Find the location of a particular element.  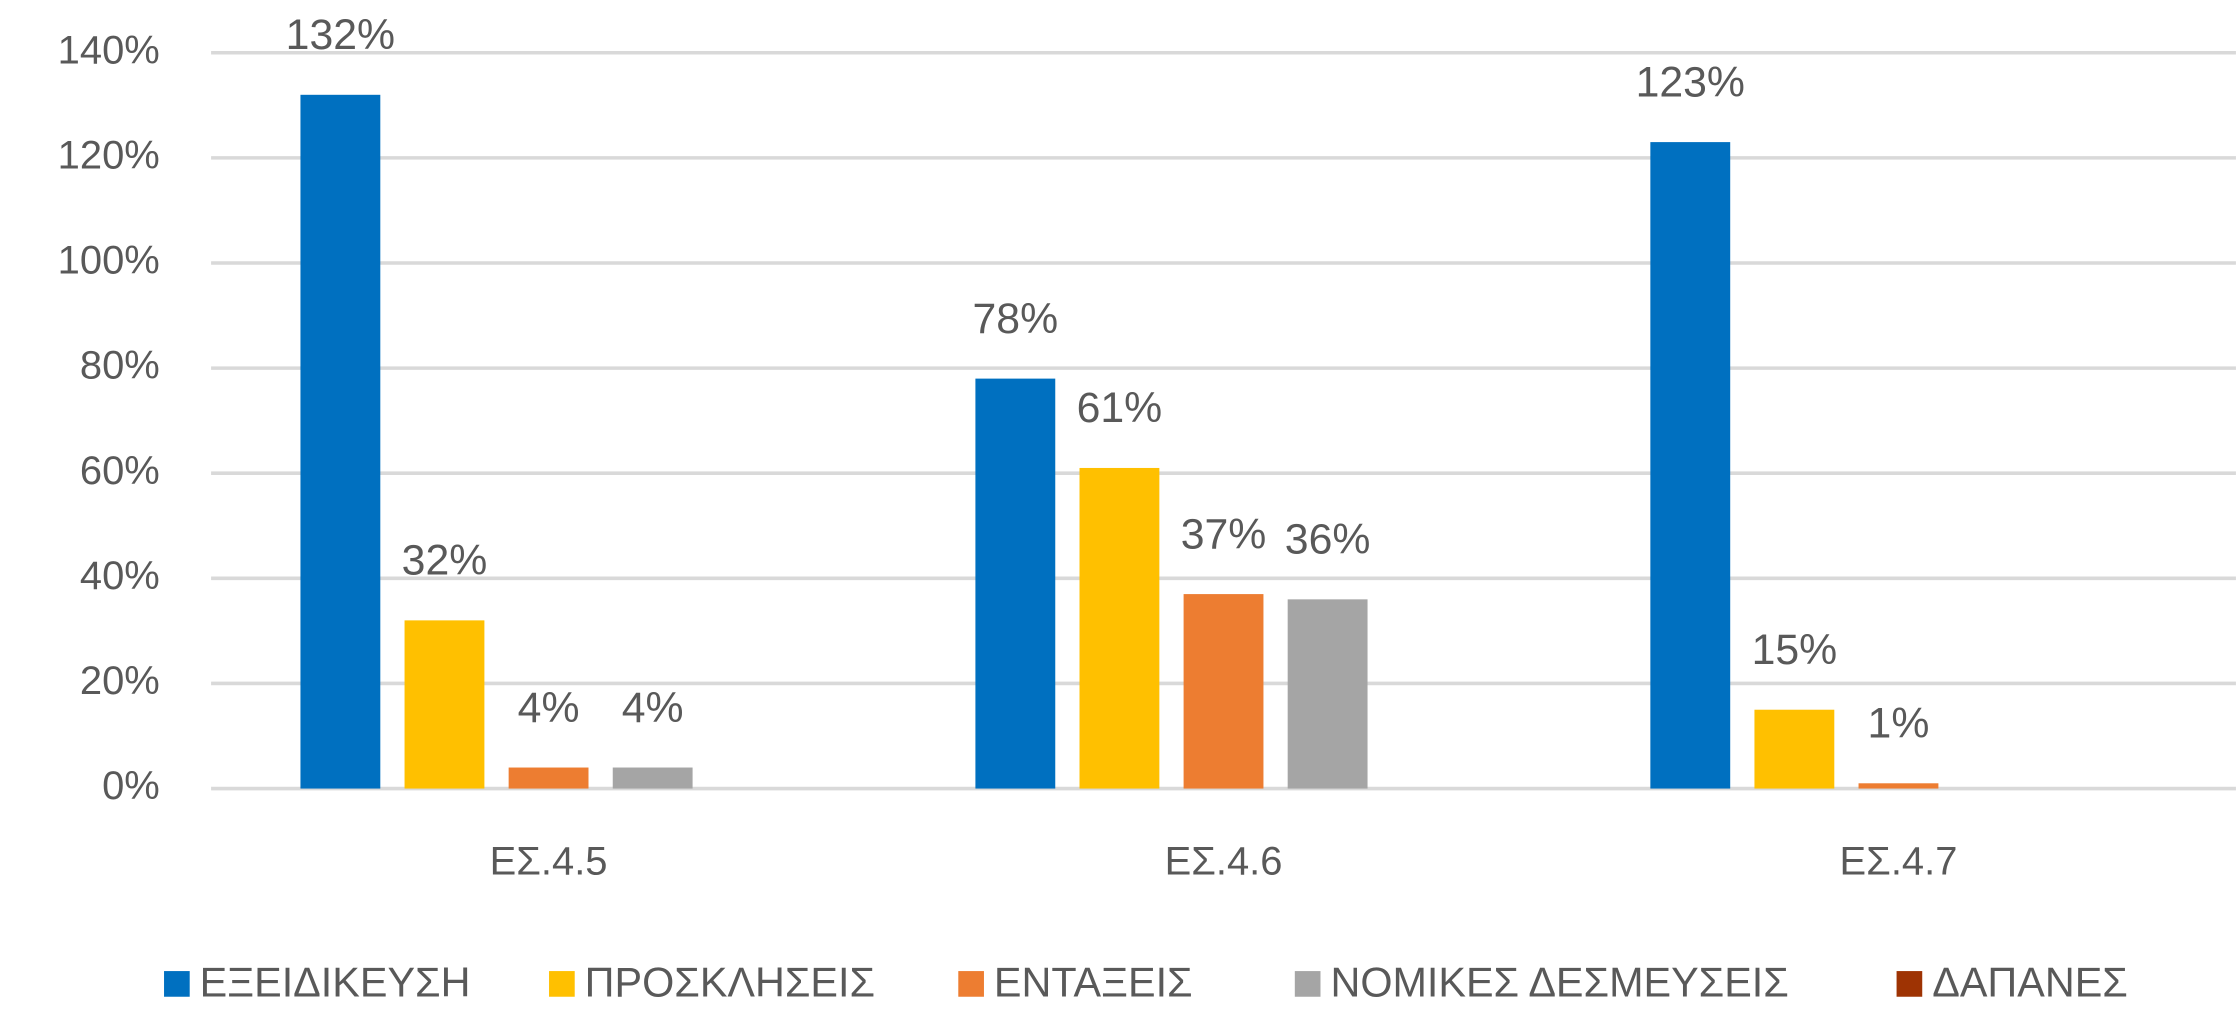

data-label: 132% is located at coordinates (340, 35).